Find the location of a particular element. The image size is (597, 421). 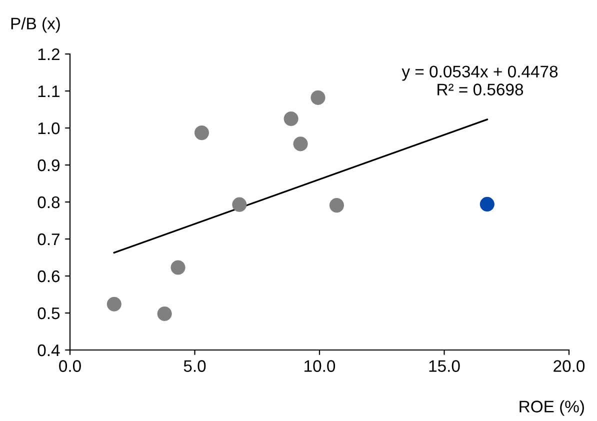

y-tick-label: 0.7 is located at coordinates (49, 239).